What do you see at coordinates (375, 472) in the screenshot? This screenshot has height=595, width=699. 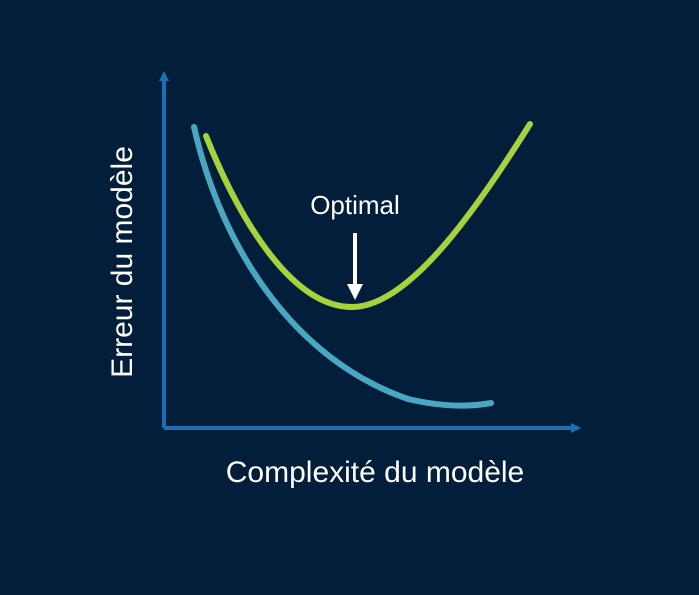 I see `x-axis-label: Complexité du modèle` at bounding box center [375, 472].